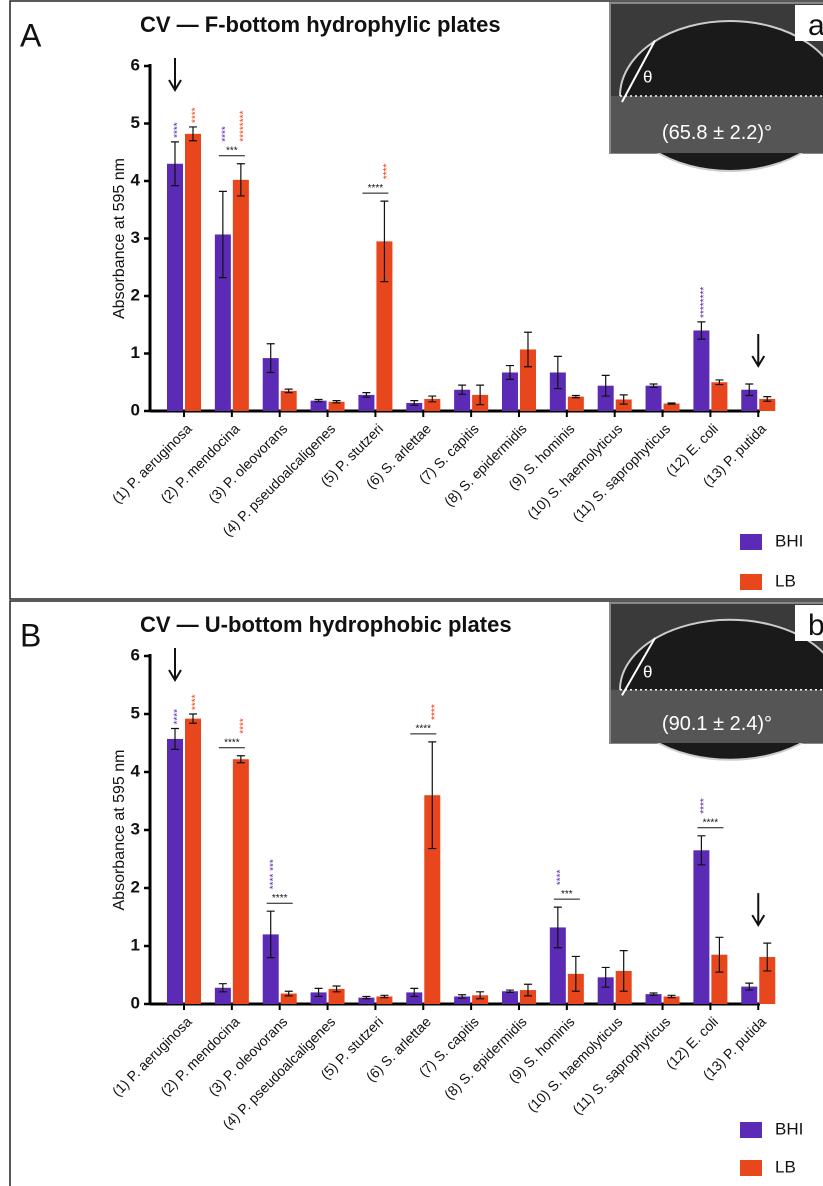  Describe the element at coordinates (135, 654) in the screenshot. I see `y-tick-label: 6` at that location.